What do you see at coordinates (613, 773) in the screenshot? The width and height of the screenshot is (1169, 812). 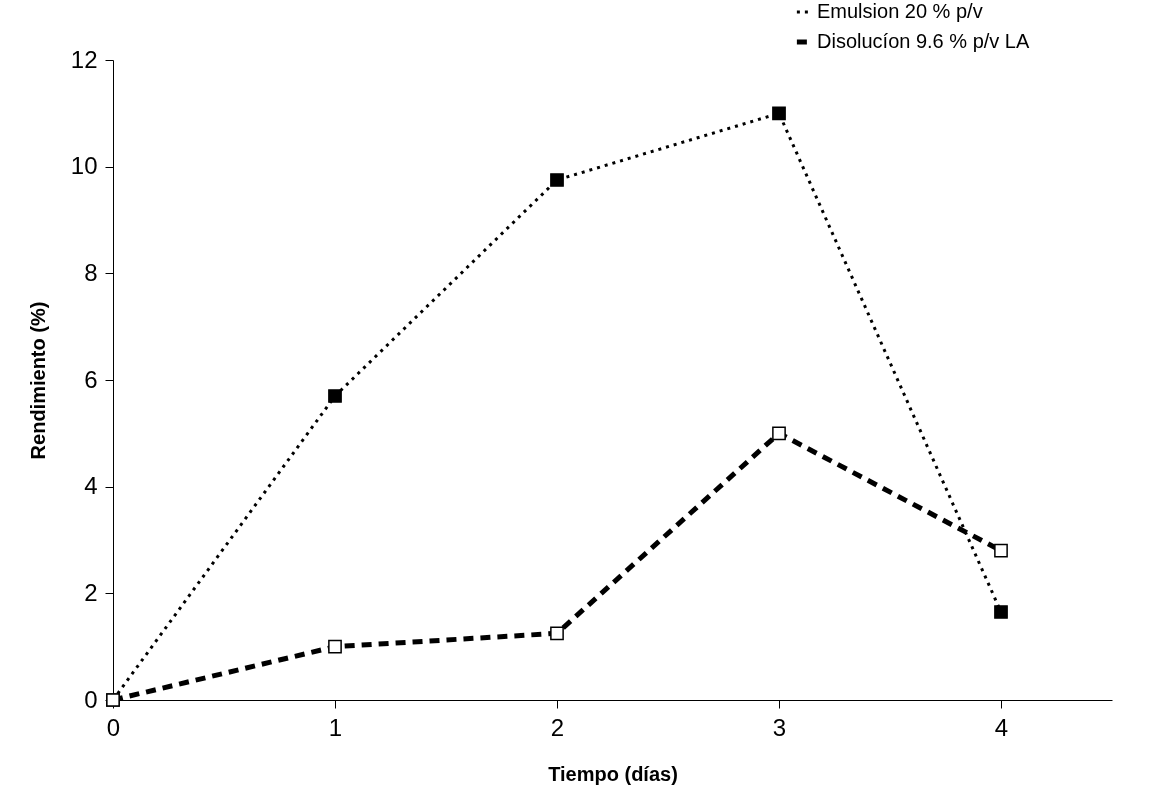 I see `x-axis-title: Tiempo (días)` at bounding box center [613, 773].